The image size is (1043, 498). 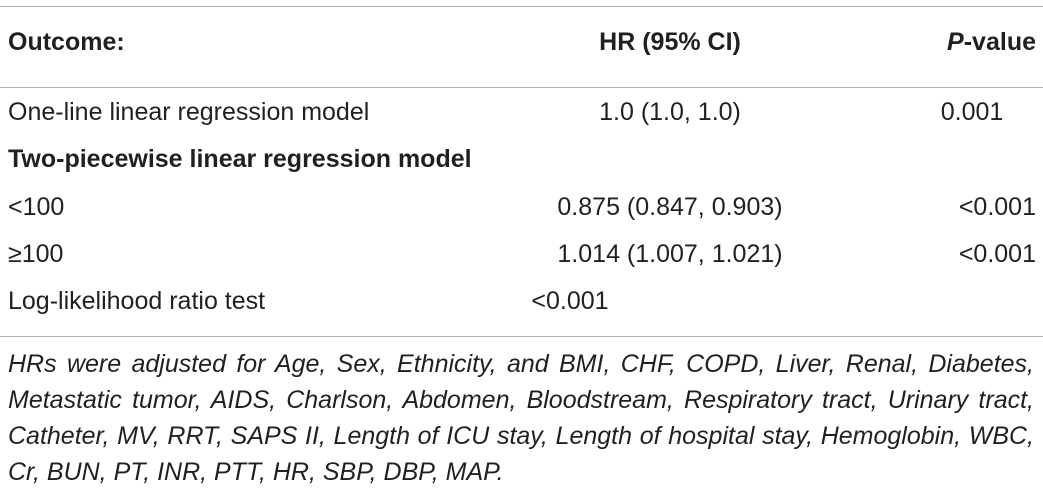 What do you see at coordinates (521, 207) in the screenshot?
I see `table-row: <100 0.875 (0.847, 0.903) <0.001` at bounding box center [521, 207].